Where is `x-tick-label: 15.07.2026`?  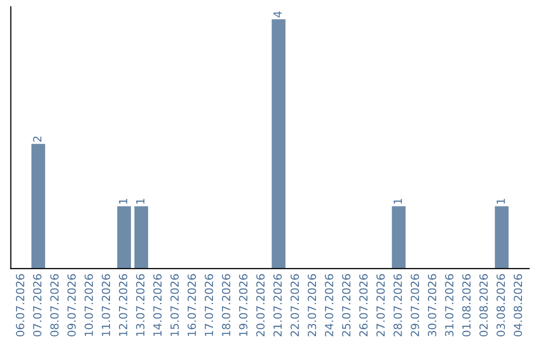
x-tick-label: 15.07.2026 is located at coordinates (174, 305).